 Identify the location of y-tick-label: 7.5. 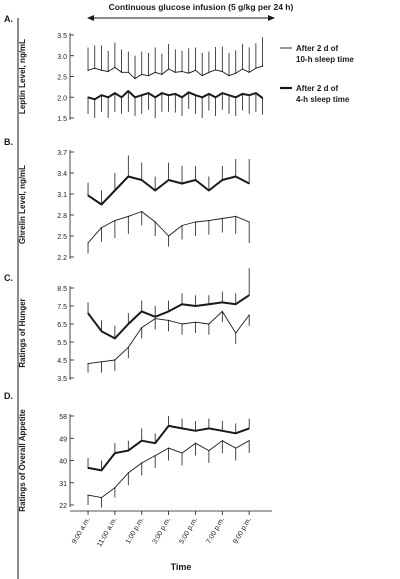
(62, 307).